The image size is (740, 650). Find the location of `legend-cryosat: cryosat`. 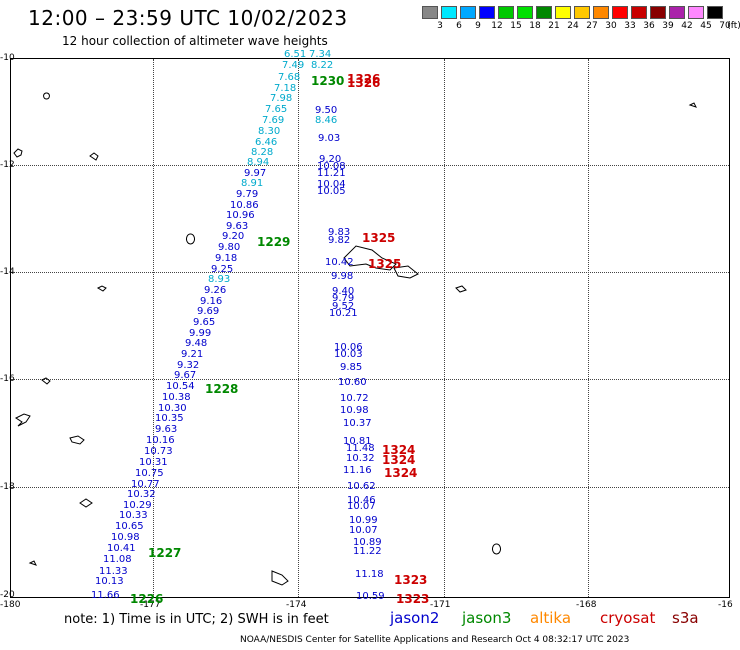

legend-cryosat: cryosat is located at coordinates (628, 618).